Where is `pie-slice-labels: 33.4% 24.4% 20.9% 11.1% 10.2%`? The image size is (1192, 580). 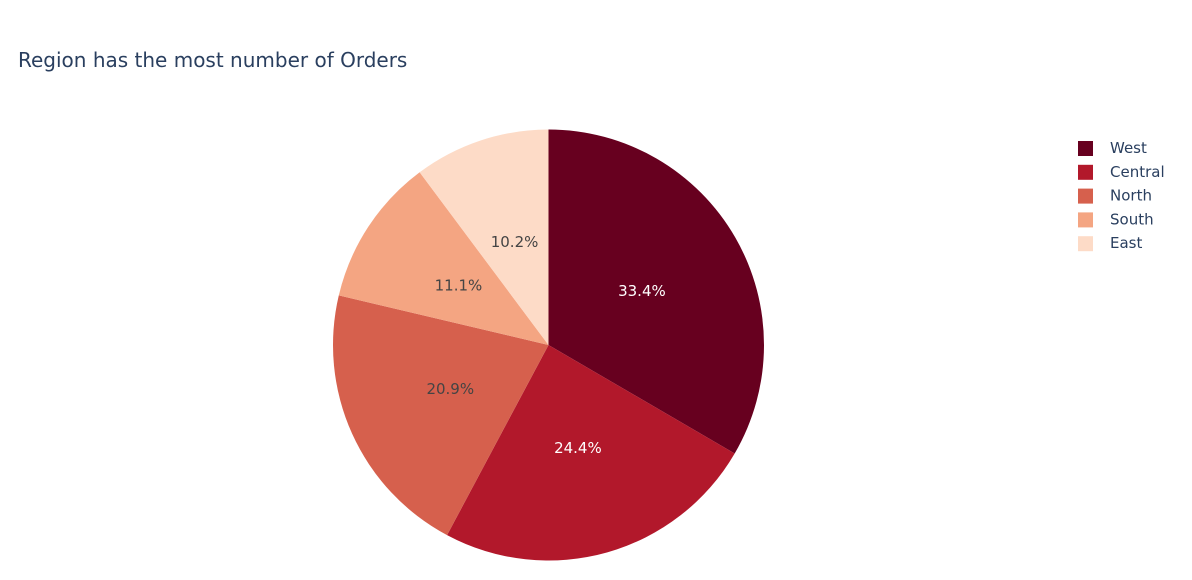
pie-slice-labels: 33.4% 24.4% 20.9% 11.1% 10.2% is located at coordinates (545, 345).